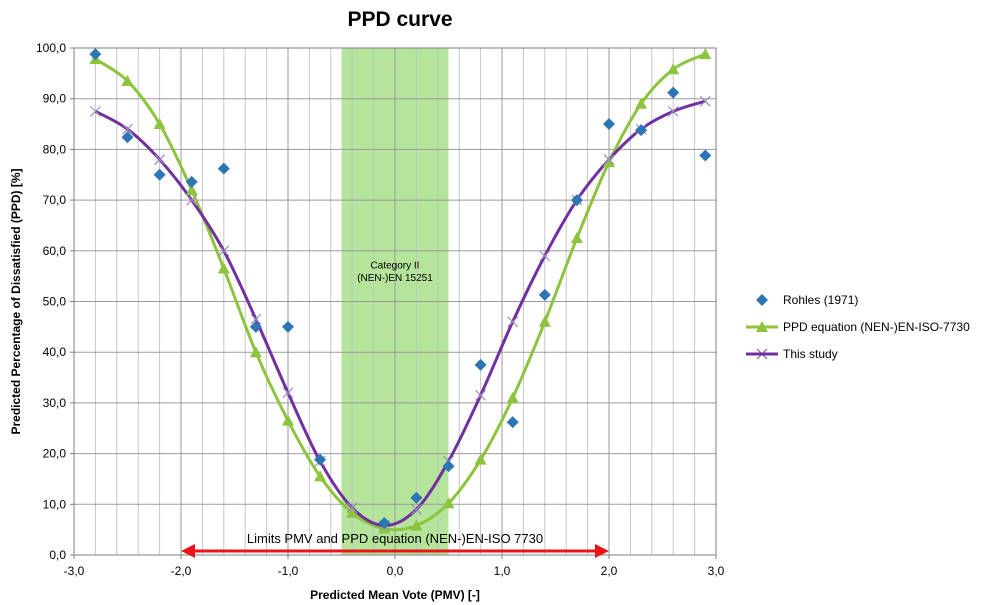  What do you see at coordinates (57, 555) in the screenshot?
I see `y-tick-label: 0,0` at bounding box center [57, 555].